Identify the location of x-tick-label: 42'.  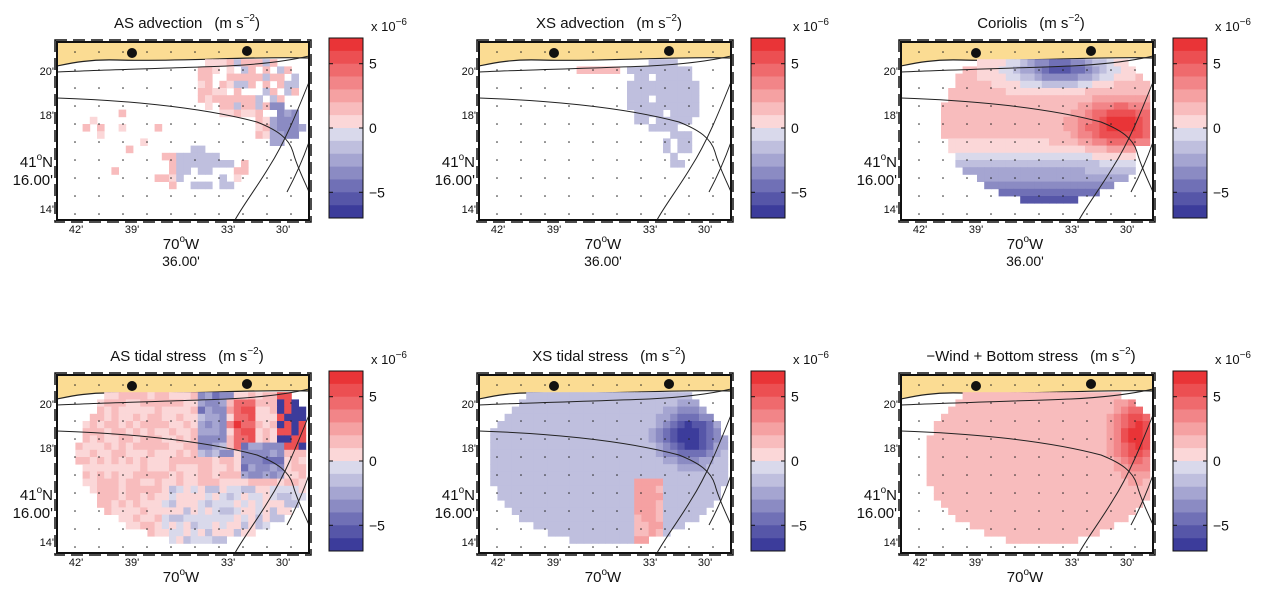
(76, 230).